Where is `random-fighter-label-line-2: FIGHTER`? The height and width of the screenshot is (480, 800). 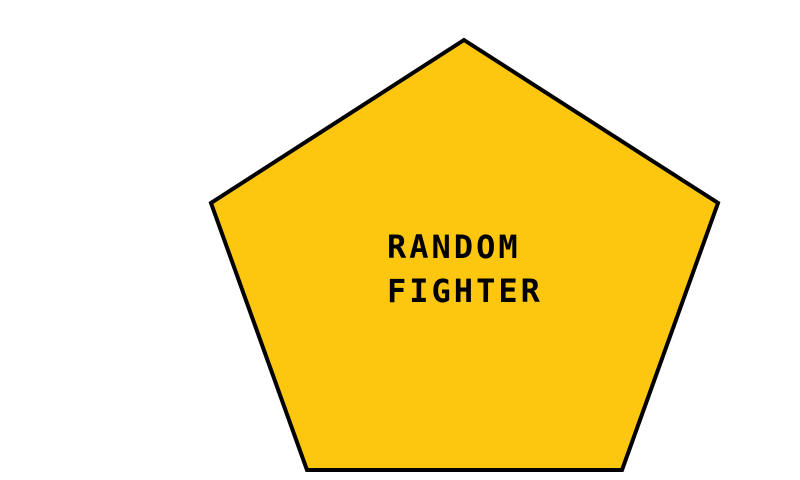
random-fighter-label-line-2: FIGHTER is located at coordinates (465, 291).